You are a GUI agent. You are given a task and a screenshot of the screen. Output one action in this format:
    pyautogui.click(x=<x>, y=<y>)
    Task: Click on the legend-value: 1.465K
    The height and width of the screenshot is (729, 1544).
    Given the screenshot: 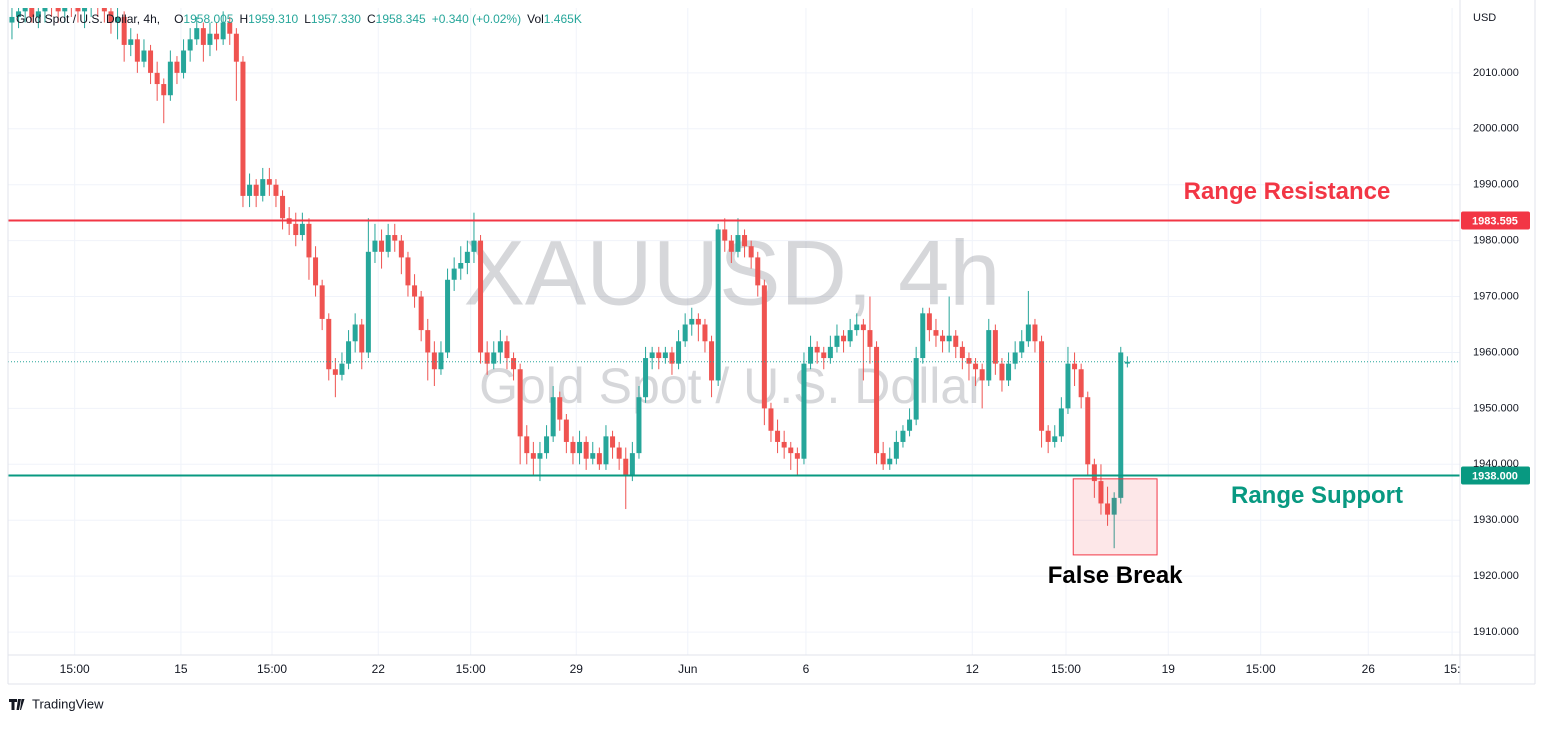 What is the action you would take?
    pyautogui.click(x=563, y=19)
    